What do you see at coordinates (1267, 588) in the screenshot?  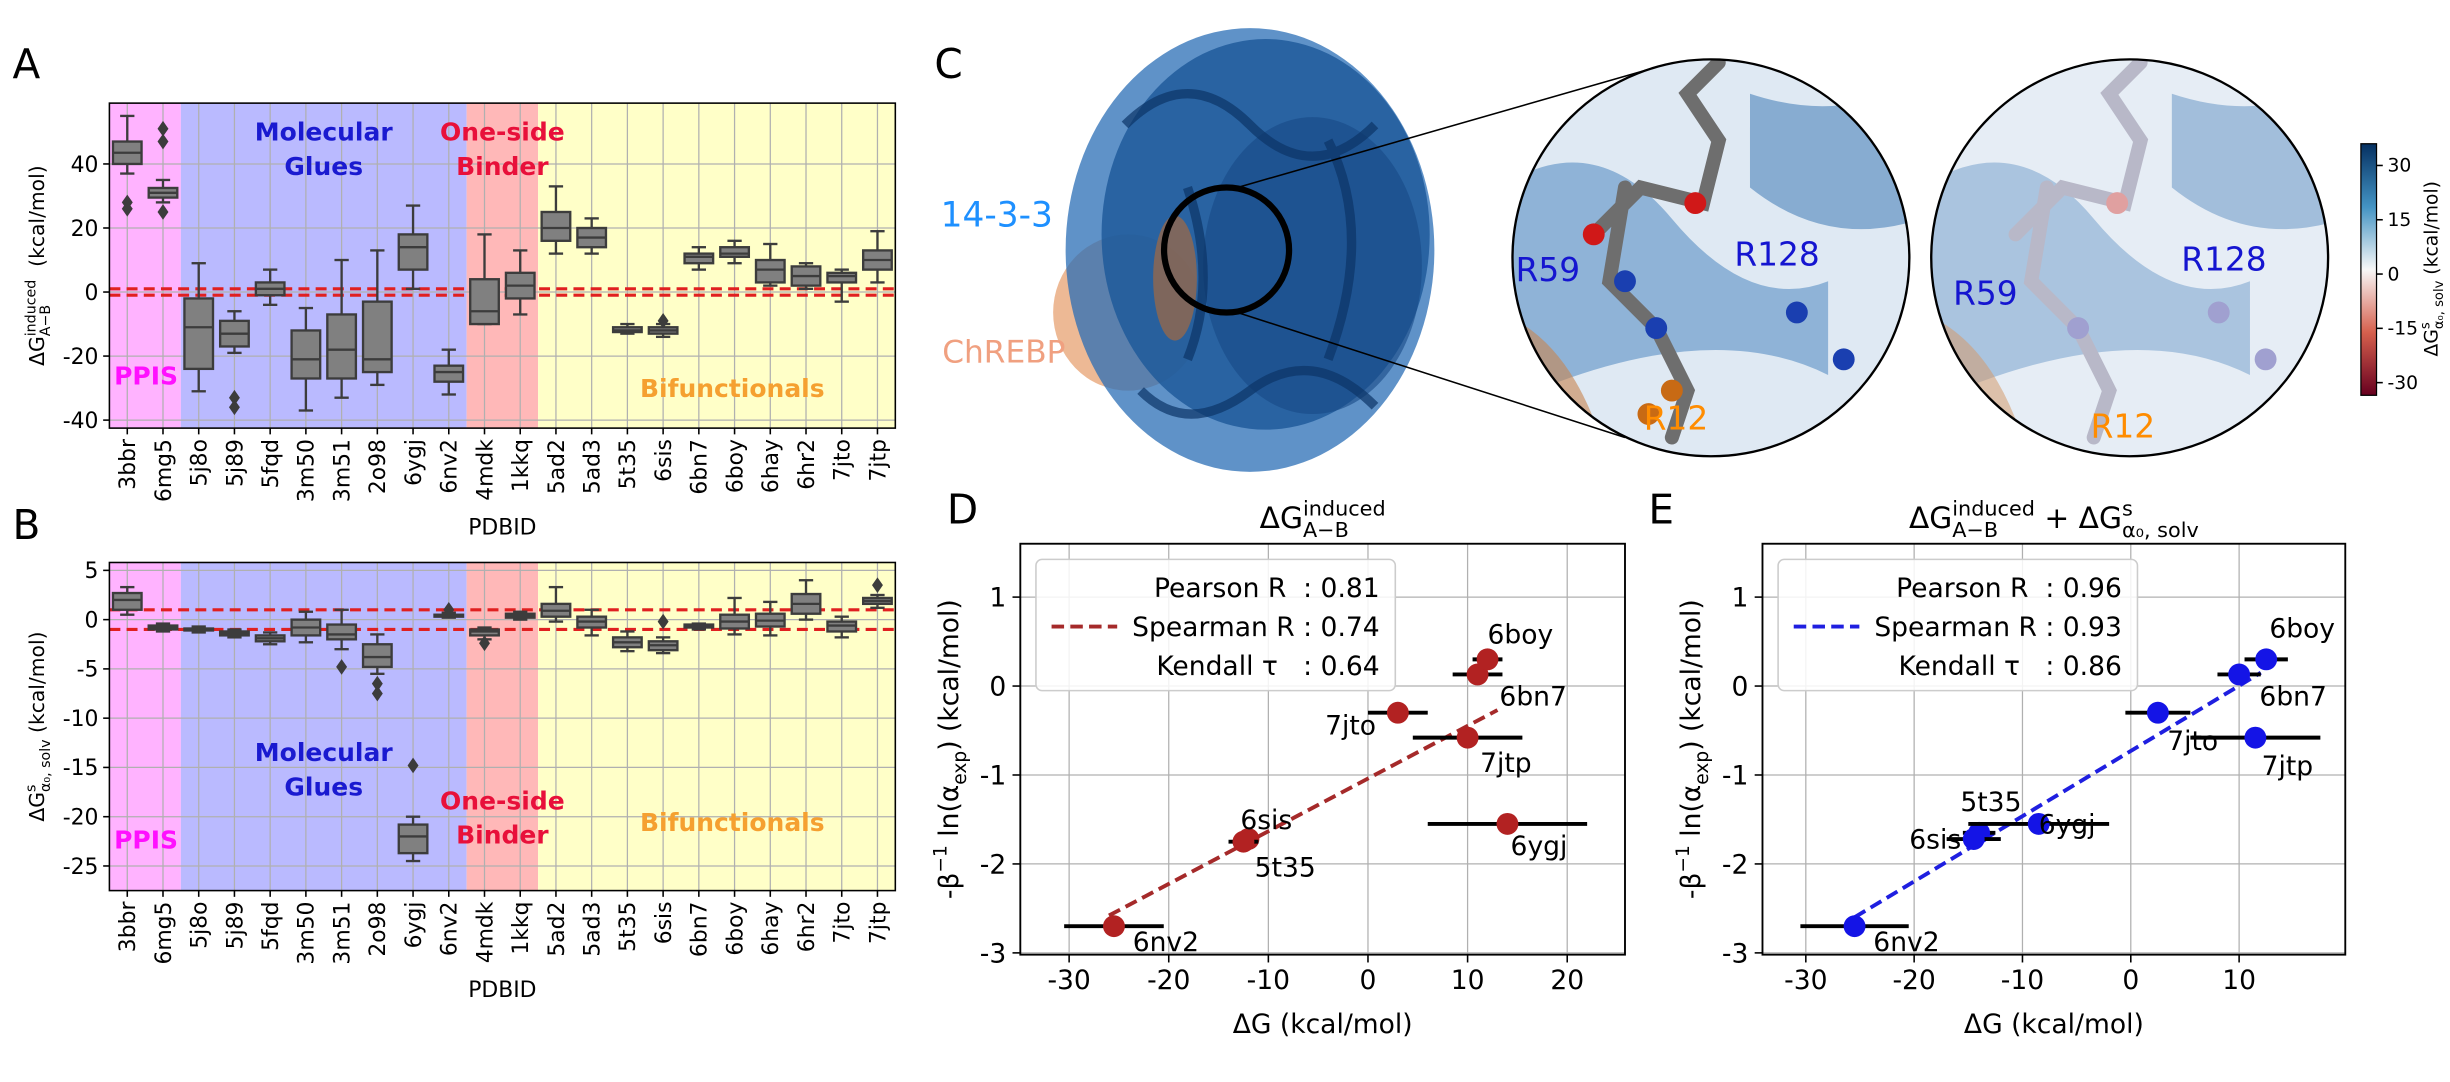 I see `legend-text: Pearson R : 0.81` at bounding box center [1267, 588].